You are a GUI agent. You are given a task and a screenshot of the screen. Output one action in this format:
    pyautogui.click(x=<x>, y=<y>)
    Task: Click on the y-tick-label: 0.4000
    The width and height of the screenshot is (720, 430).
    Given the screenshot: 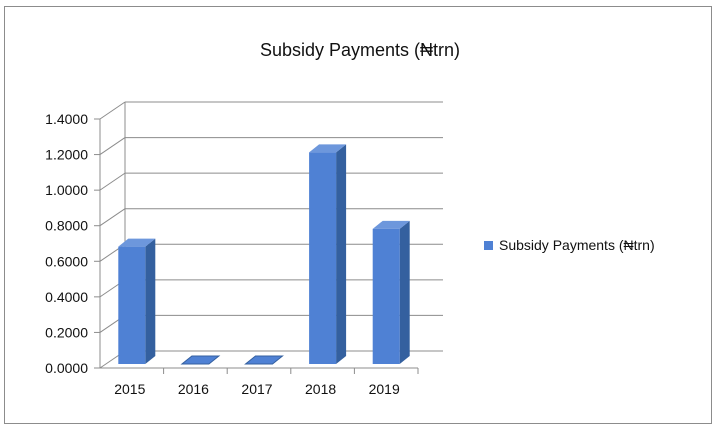 What is the action you would take?
    pyautogui.click(x=66, y=297)
    